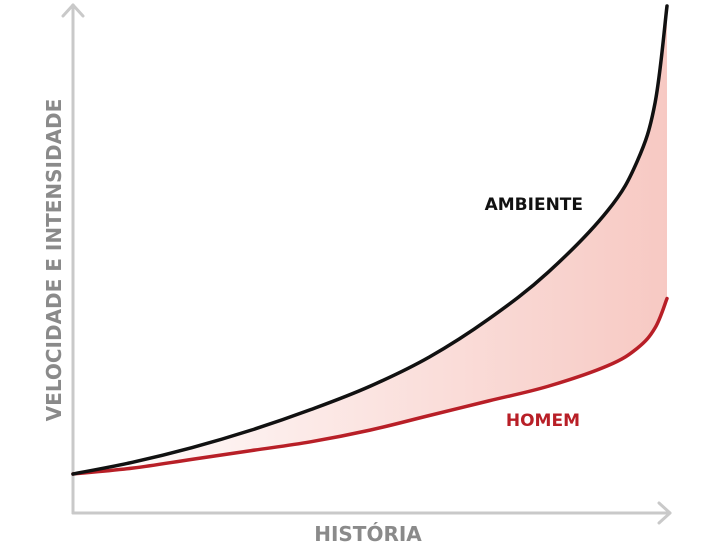 The image size is (727, 550). Describe the element at coordinates (664, 513) in the screenshot. I see `x-axis-arrowhead` at that location.